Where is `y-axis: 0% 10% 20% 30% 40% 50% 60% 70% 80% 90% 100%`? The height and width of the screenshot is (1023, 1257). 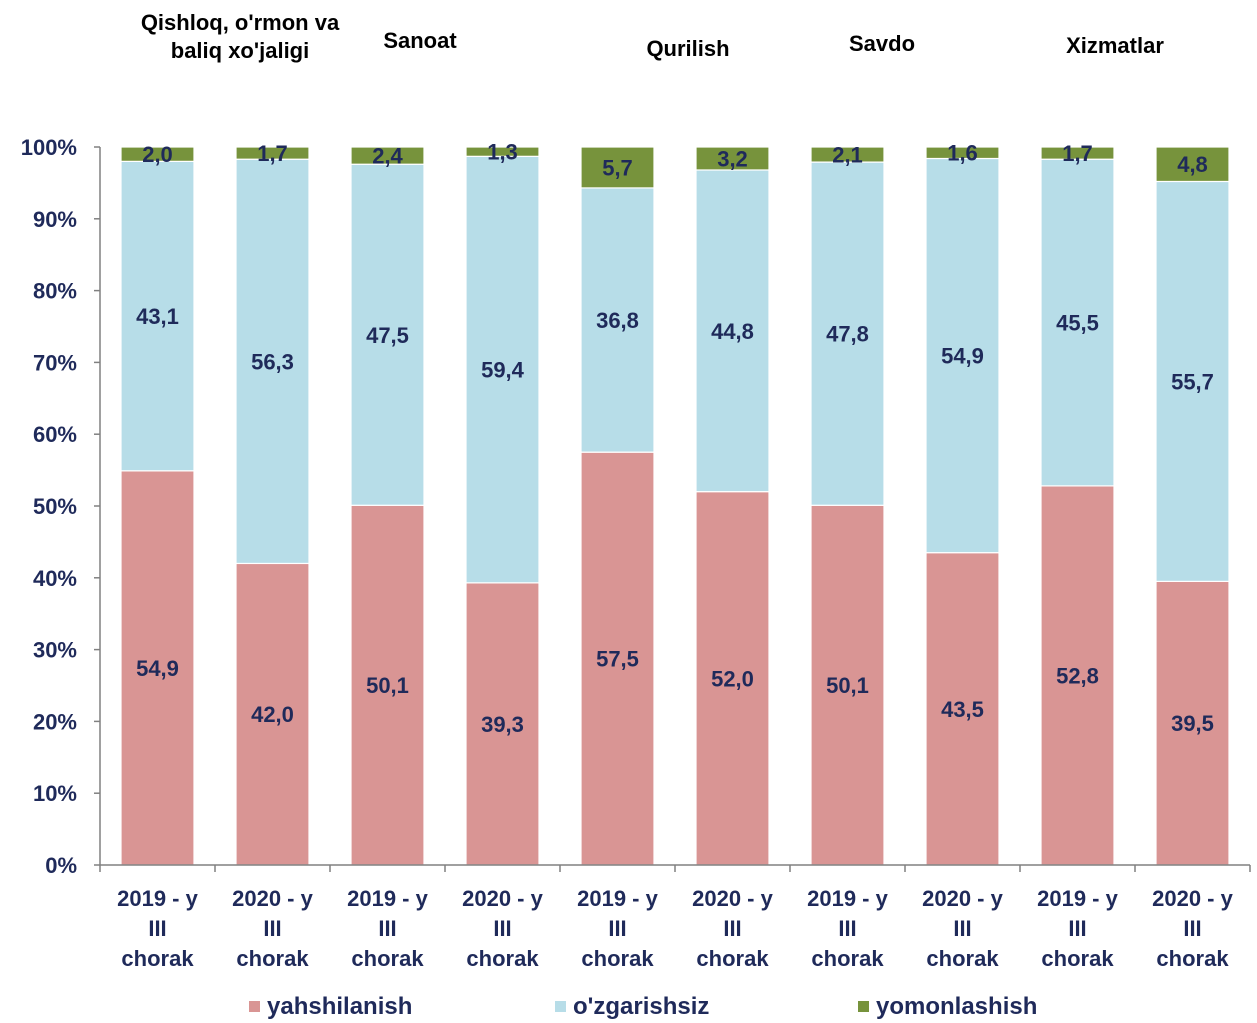 y-axis: 0% 10% 20% 30% 40% 50% 60% 70% 80% 90% 100% is located at coordinates (61, 506).